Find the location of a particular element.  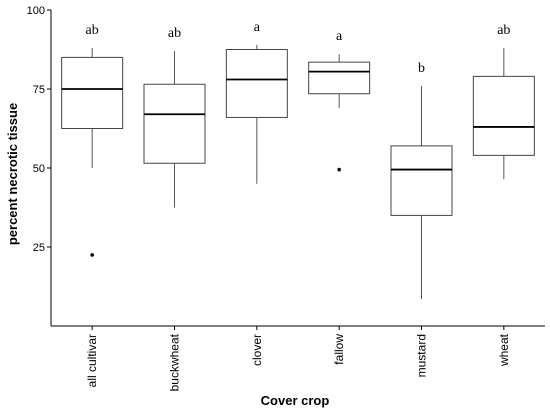

y-axis-title: percent necrotic tissue is located at coordinates (12, 174).